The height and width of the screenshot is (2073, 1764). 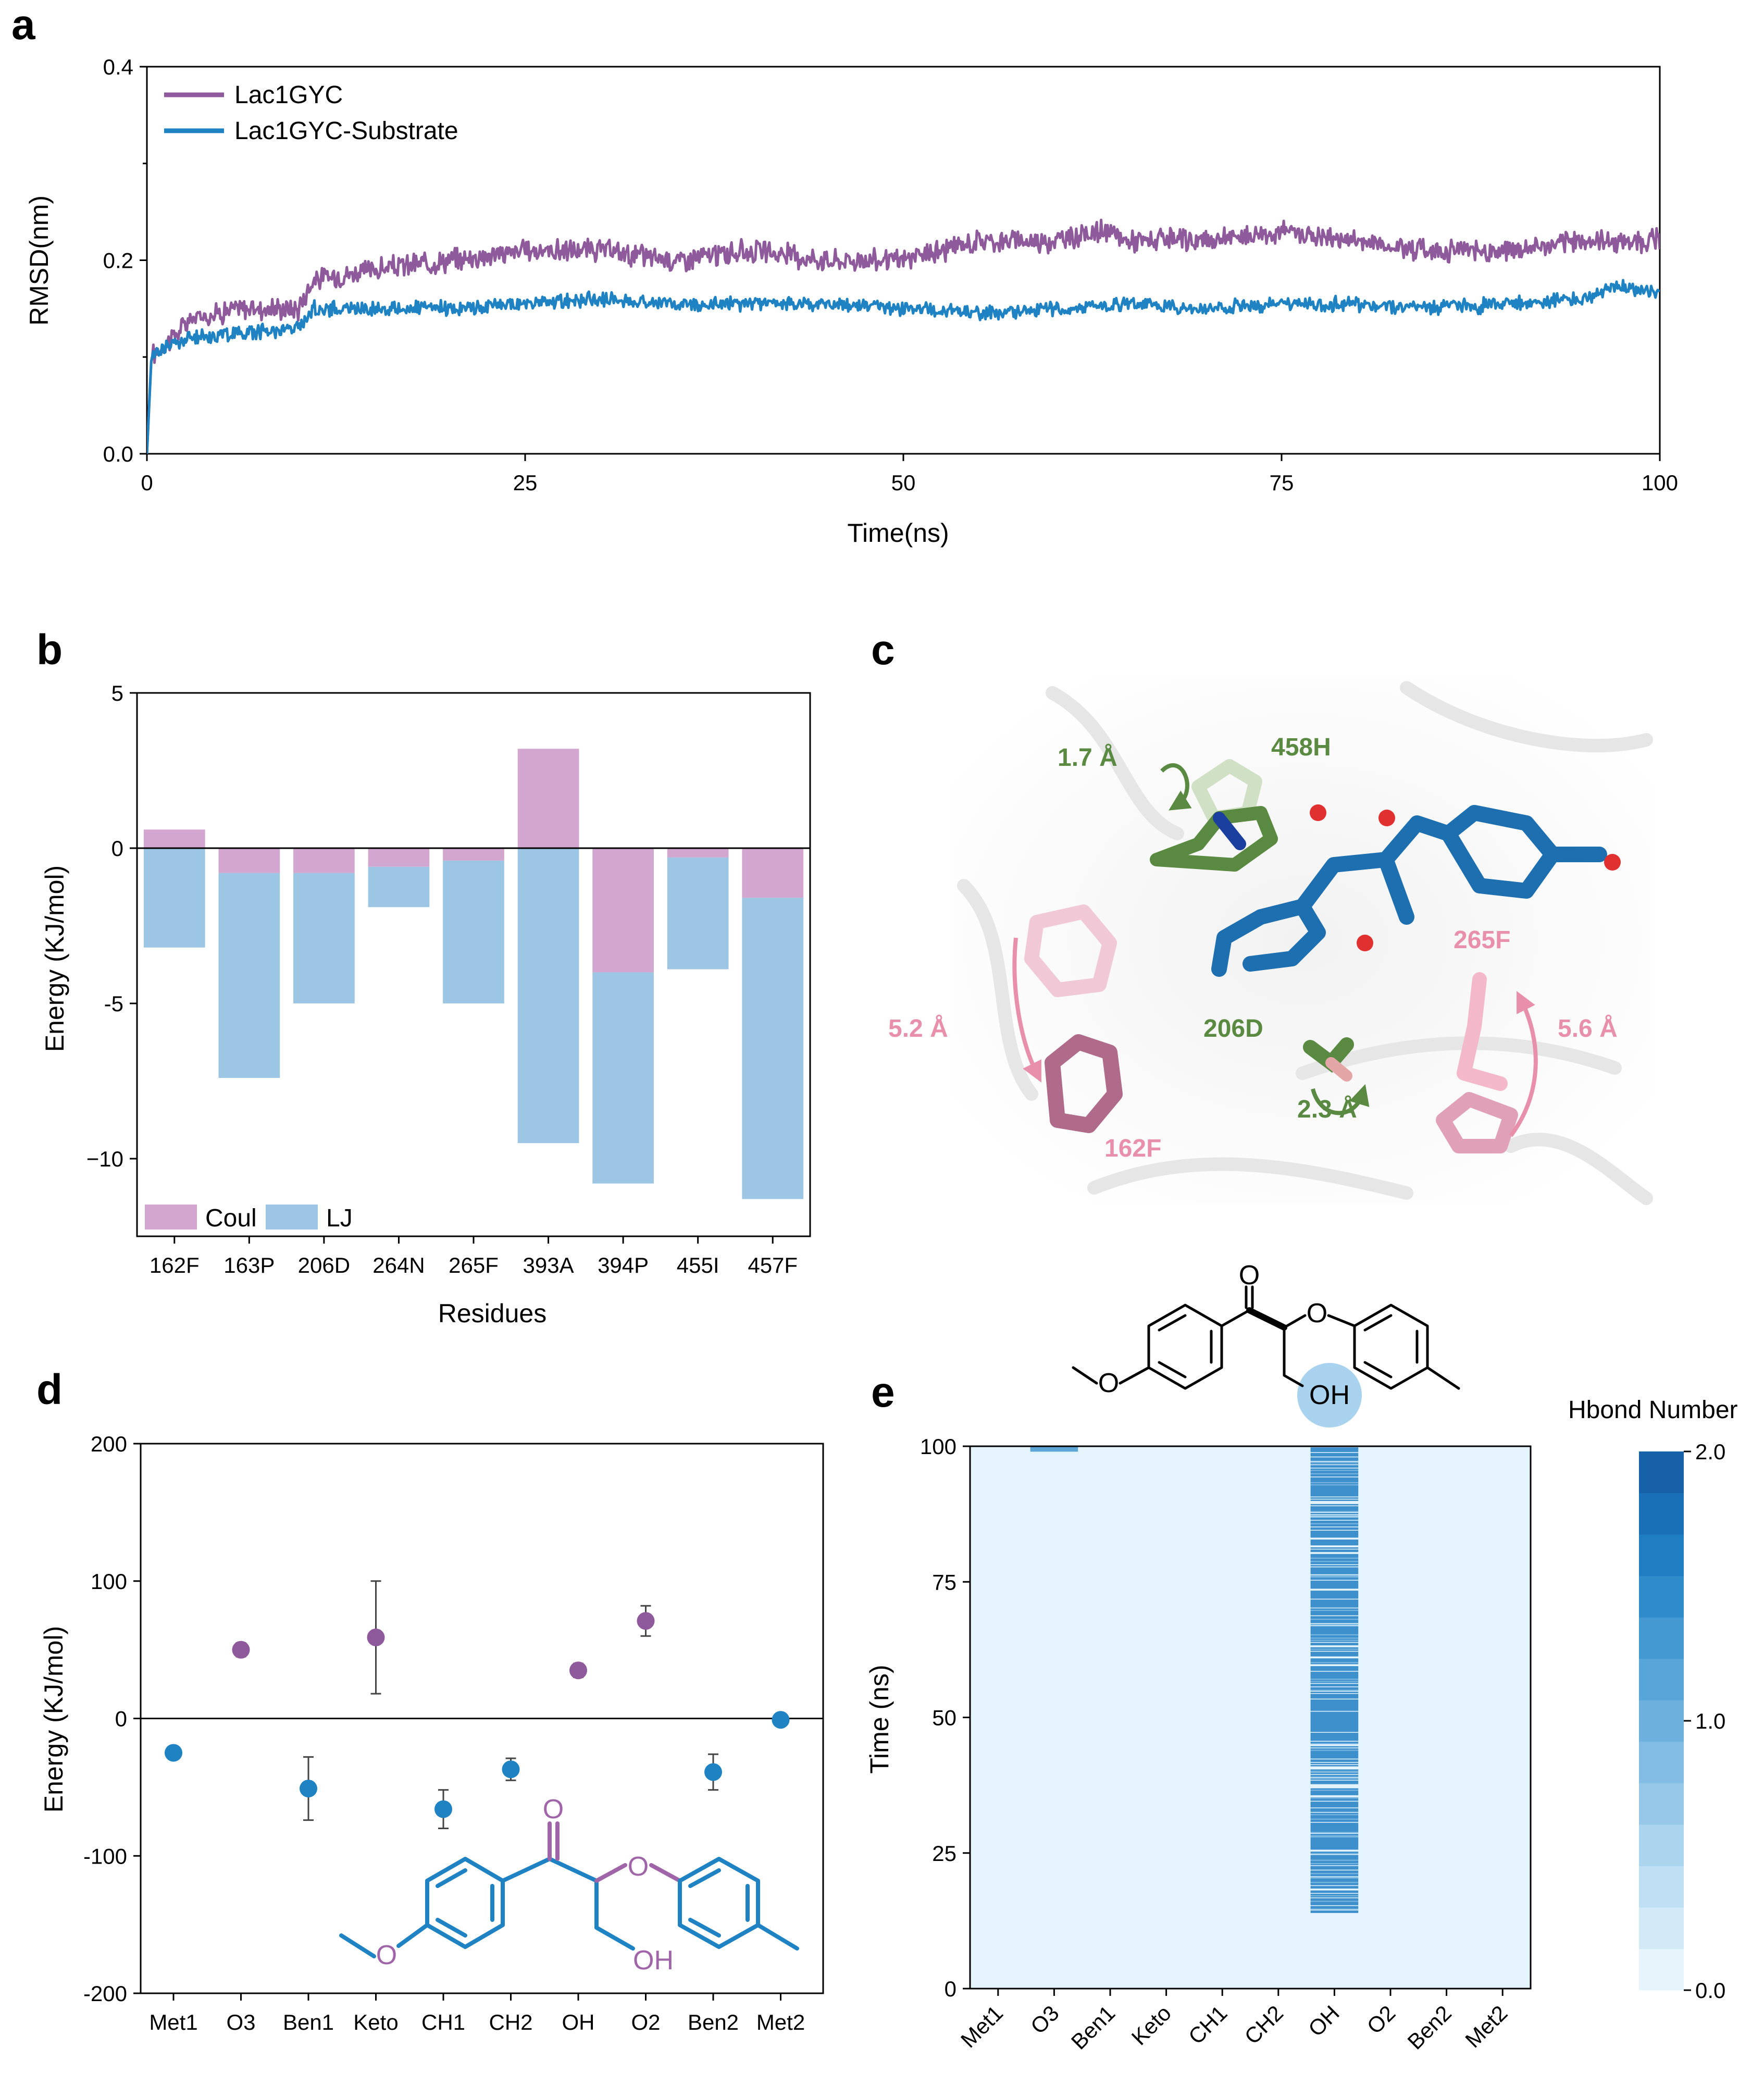 What do you see at coordinates (938, 1446) in the screenshot?
I see `y-tick-label: 100` at bounding box center [938, 1446].